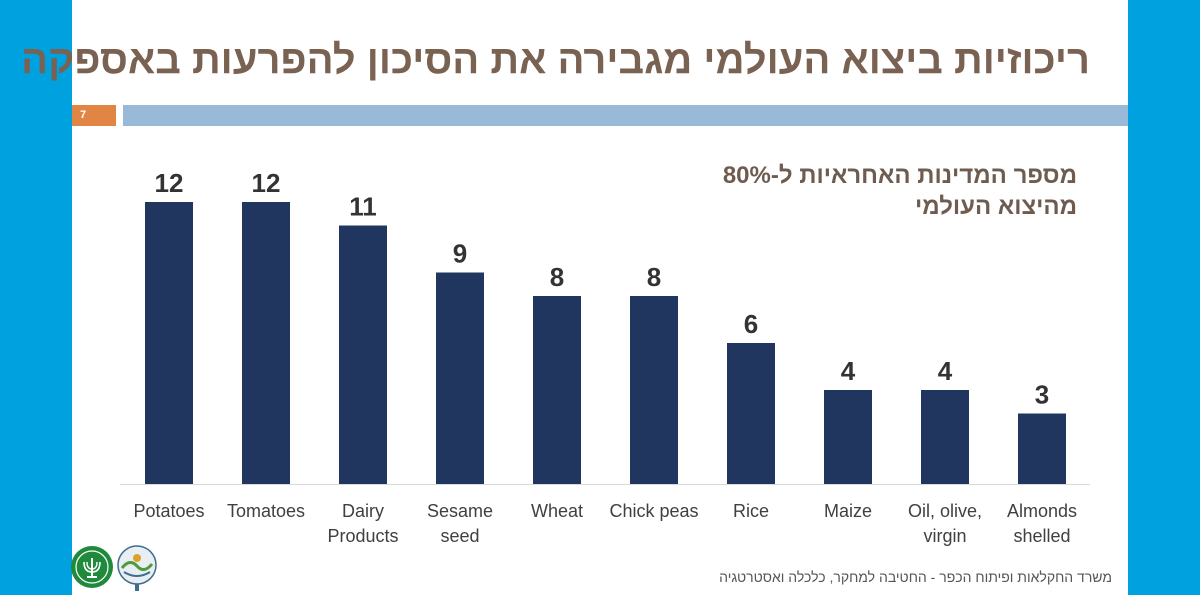 The width and height of the screenshot is (1200, 595). Describe the element at coordinates (266, 511) in the screenshot. I see `category-tick-label: Tomatoes` at that location.